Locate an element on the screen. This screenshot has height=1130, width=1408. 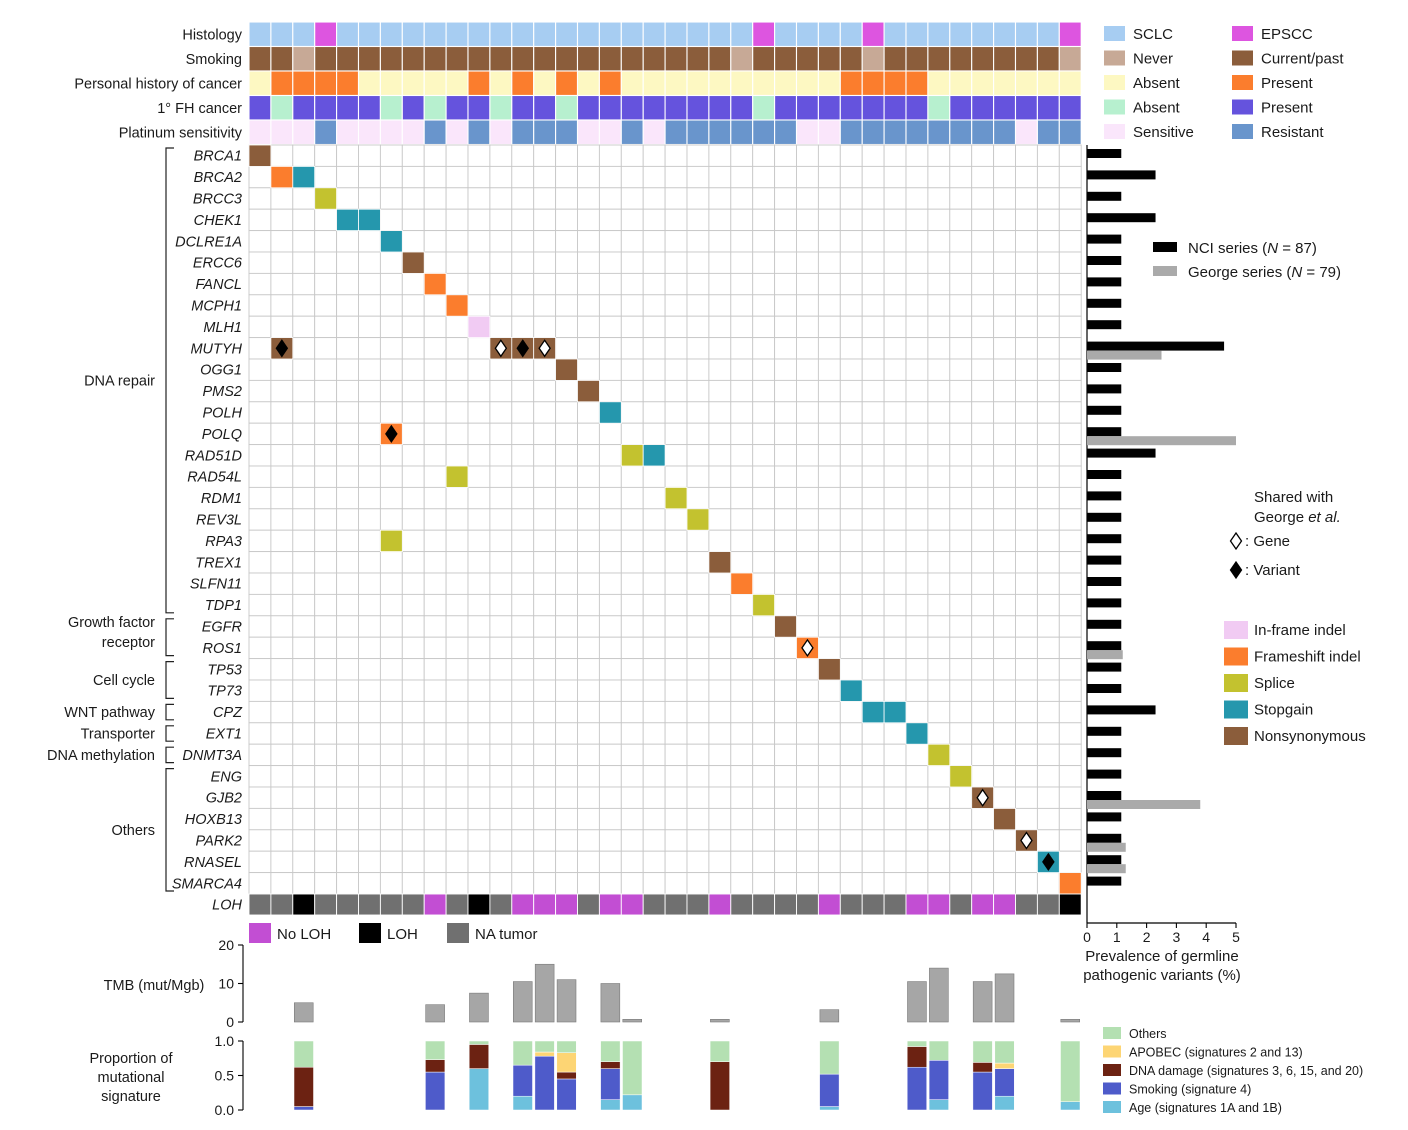
track-label: Smoking is located at coordinates (214, 60).